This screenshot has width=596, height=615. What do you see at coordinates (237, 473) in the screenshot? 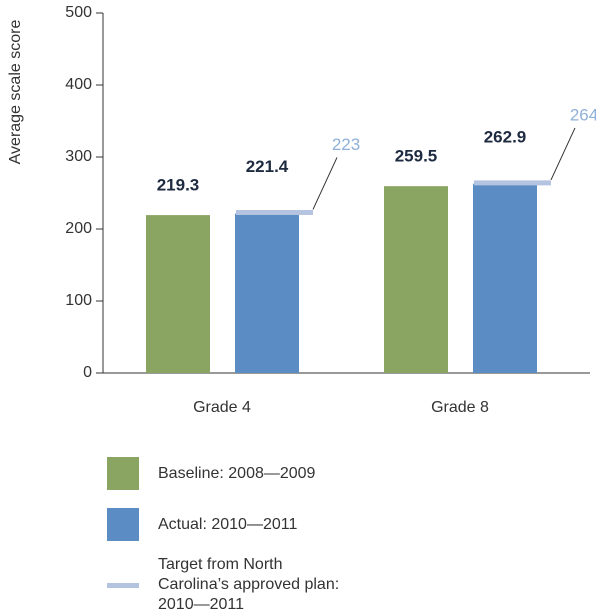
I see `legend-label: Baseline: 2008—2009` at bounding box center [237, 473].